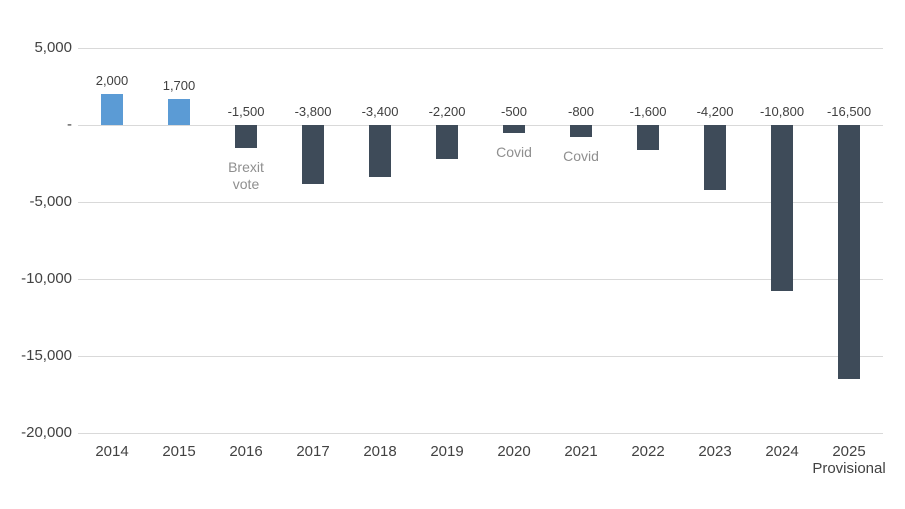  I want to click on bar-2018, so click(380, 151).